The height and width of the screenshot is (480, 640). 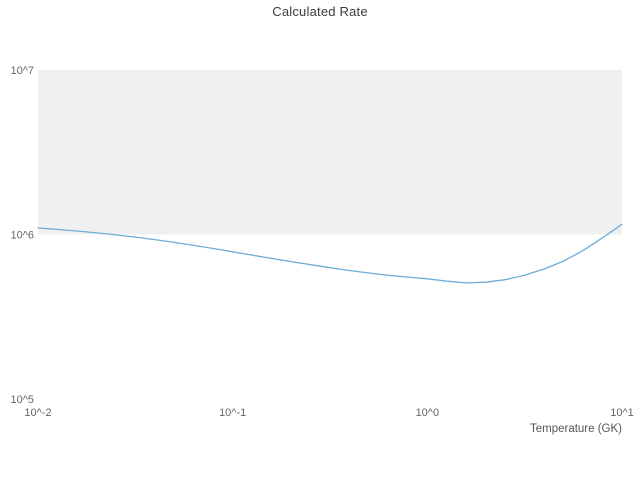 What do you see at coordinates (22, 400) in the screenshot?
I see `y-tick-label: 10^5` at bounding box center [22, 400].